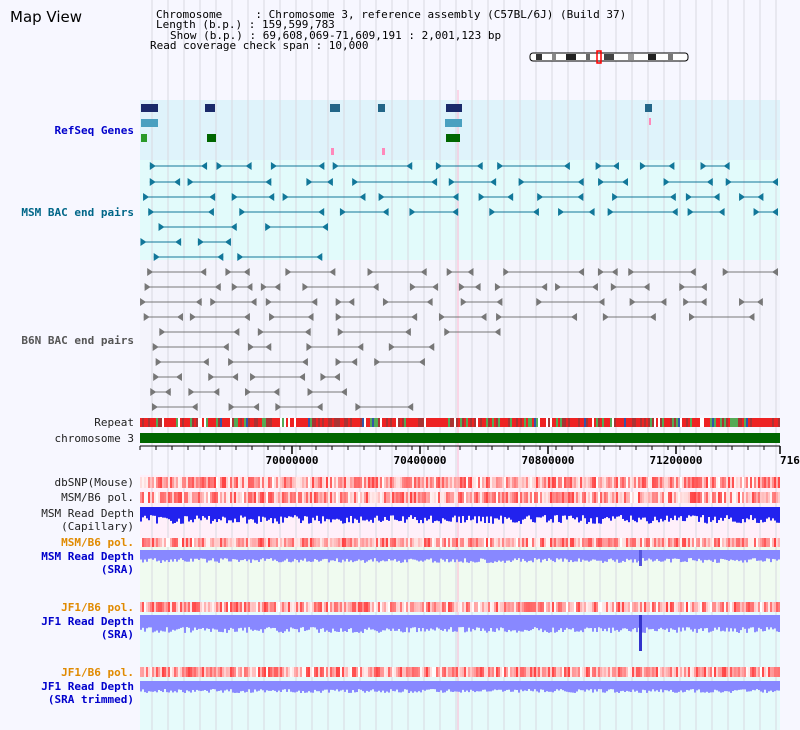  What do you see at coordinates (77, 212) in the screenshot?
I see `track-label-msm-bac: MSM BAC end pairs` at bounding box center [77, 212].